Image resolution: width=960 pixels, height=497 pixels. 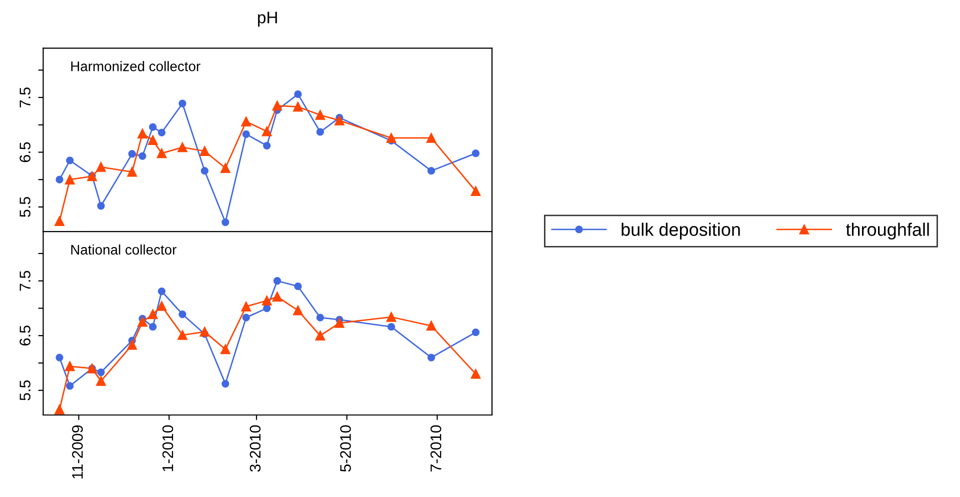 What do you see at coordinates (135, 66) in the screenshot?
I see `annotation: Harmonized collector` at bounding box center [135, 66].